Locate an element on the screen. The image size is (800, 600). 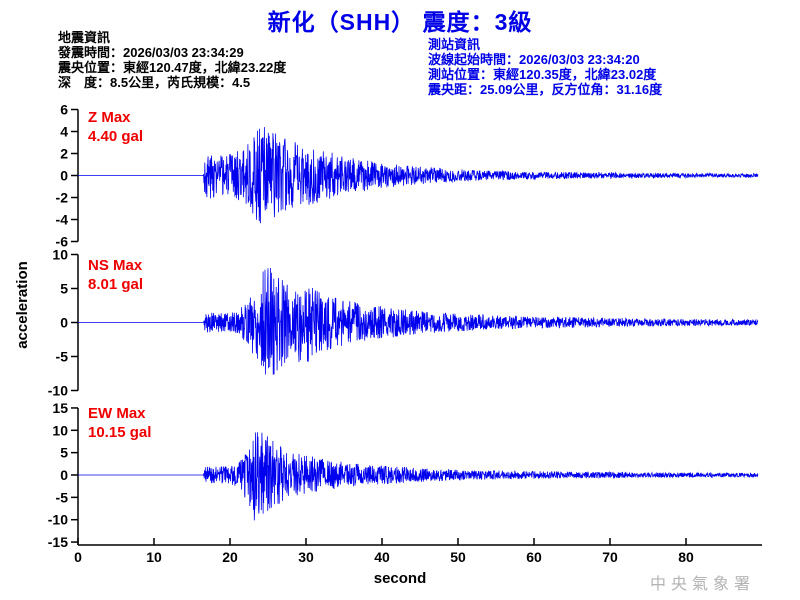
svg-text: 60 is located at coordinates (534, 557).